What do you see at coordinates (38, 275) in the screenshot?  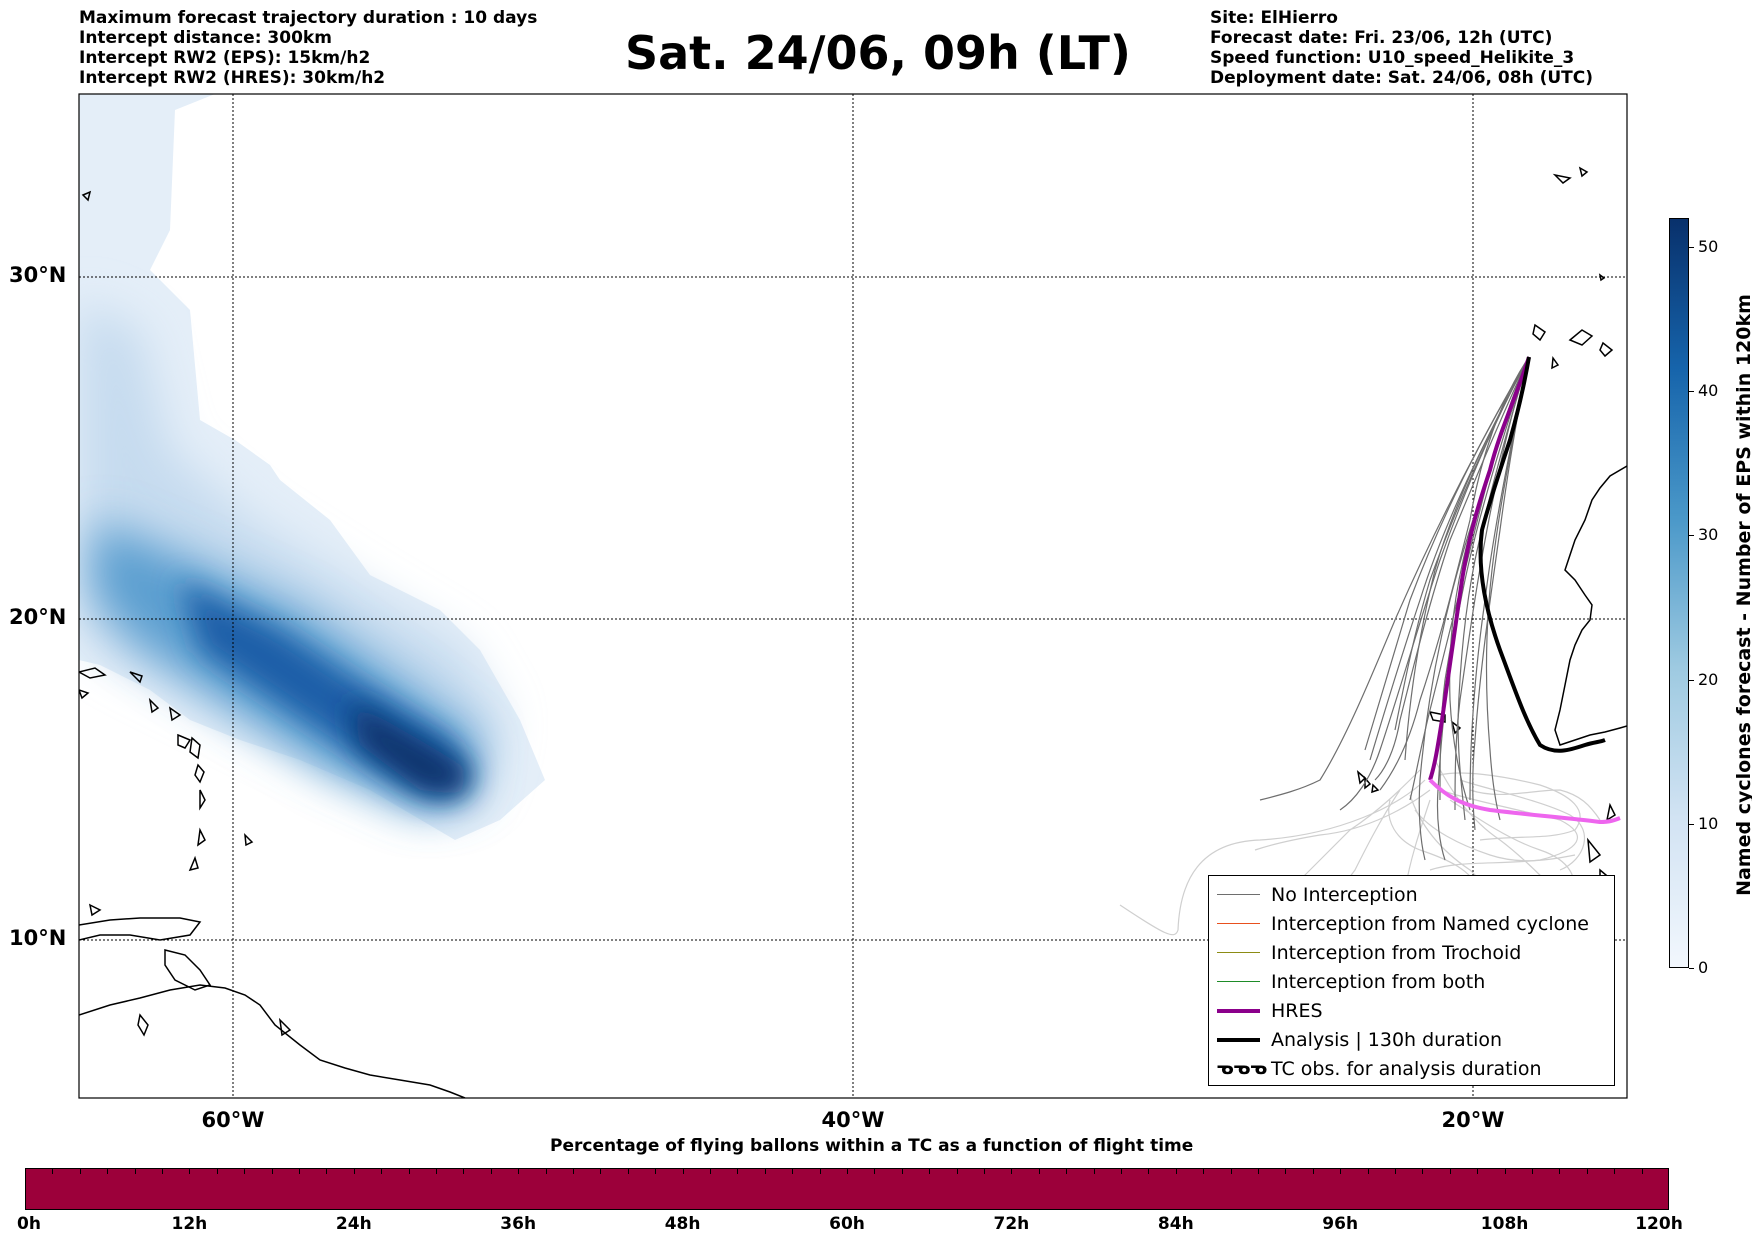 I see `lat-label-30n: 30°N` at bounding box center [38, 275].